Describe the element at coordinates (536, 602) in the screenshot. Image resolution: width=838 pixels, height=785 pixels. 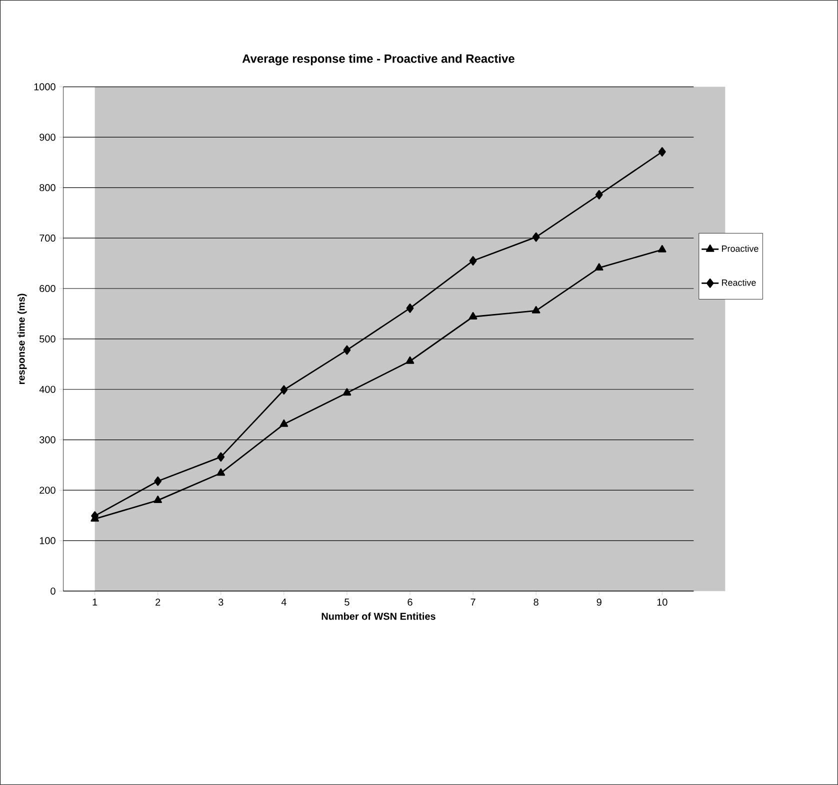
I see `x-tick-label: 8` at that location.